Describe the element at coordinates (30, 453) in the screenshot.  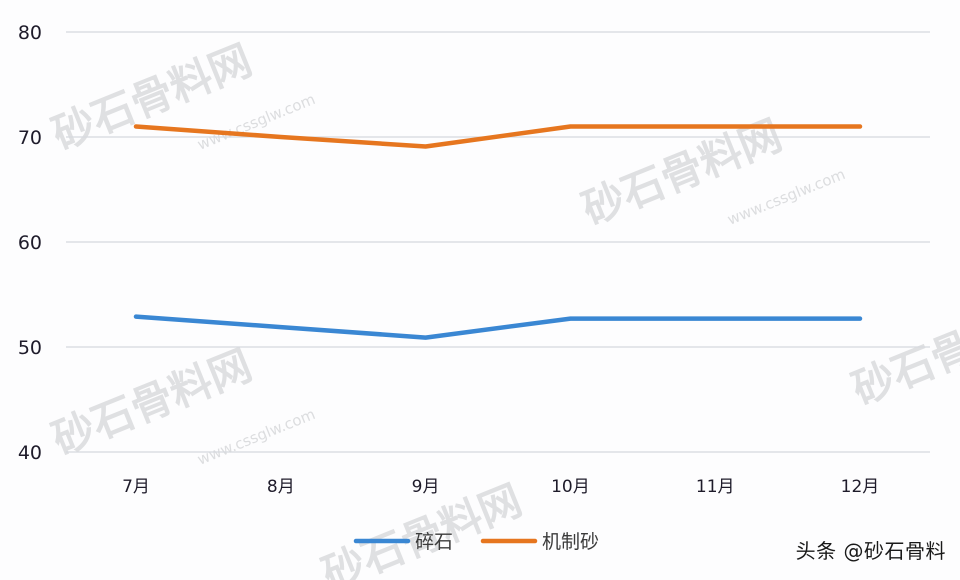
I see `y-tick-label: 40` at that location.